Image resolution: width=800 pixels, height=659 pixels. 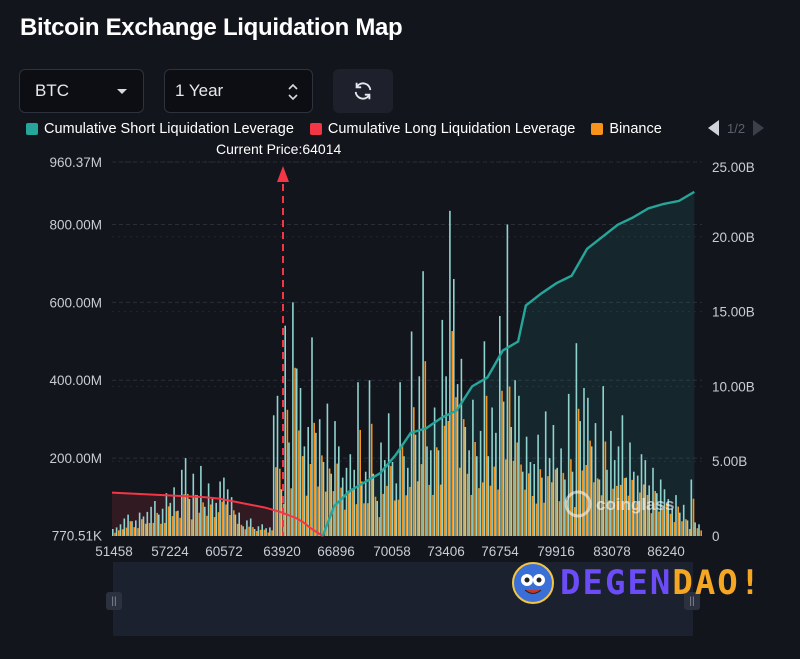 I want to click on x-tick-label: 86240, so click(x=666, y=551).